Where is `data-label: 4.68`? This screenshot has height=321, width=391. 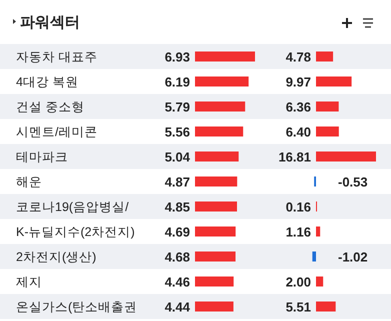 data-label: 4.68 is located at coordinates (177, 257).